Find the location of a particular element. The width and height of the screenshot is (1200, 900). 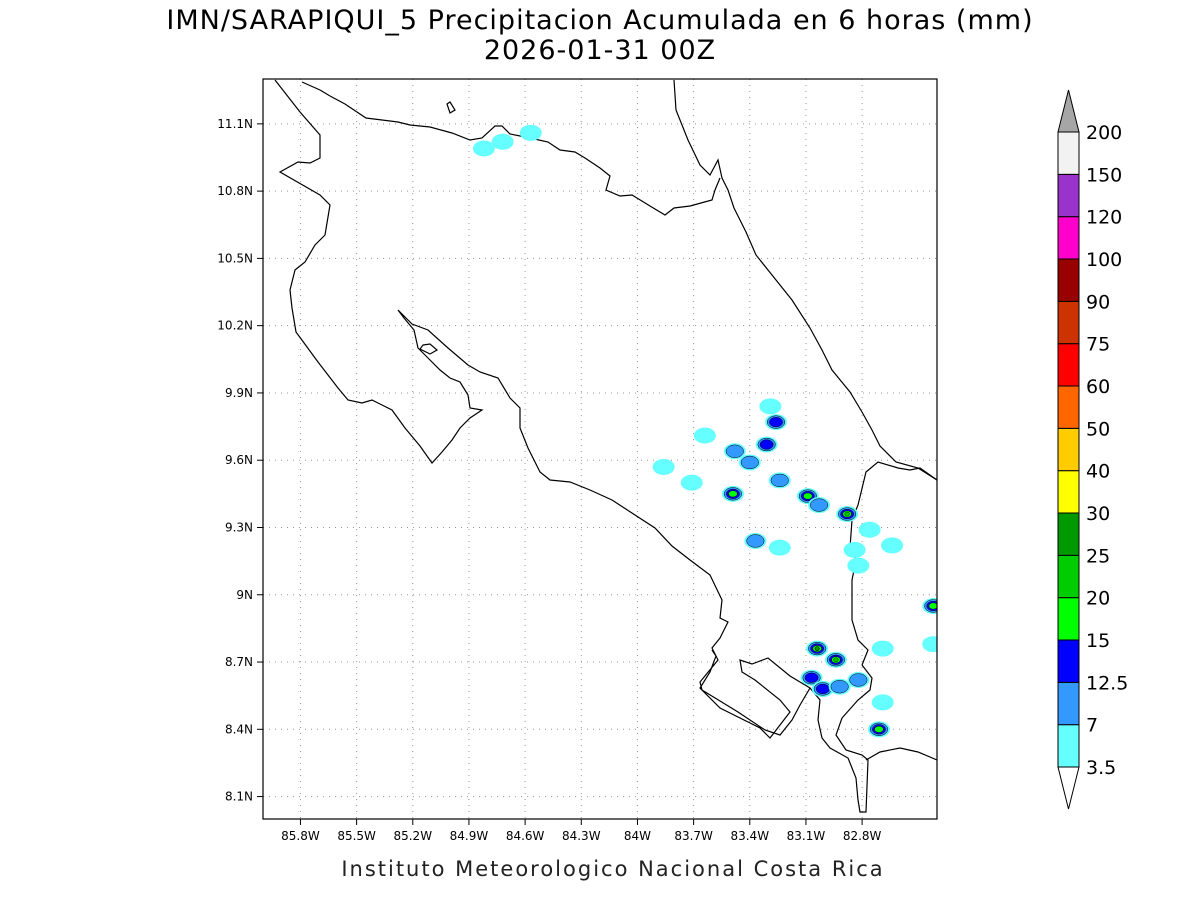

colorbar-label: 200 is located at coordinates (1104, 133).